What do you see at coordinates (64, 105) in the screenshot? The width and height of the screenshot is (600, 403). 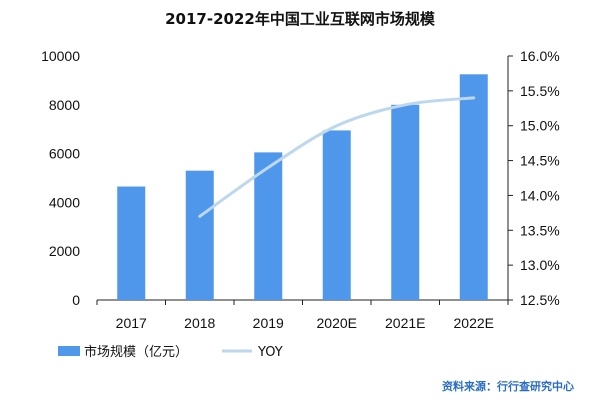 I see `left-tick-label: 8000` at bounding box center [64, 105].